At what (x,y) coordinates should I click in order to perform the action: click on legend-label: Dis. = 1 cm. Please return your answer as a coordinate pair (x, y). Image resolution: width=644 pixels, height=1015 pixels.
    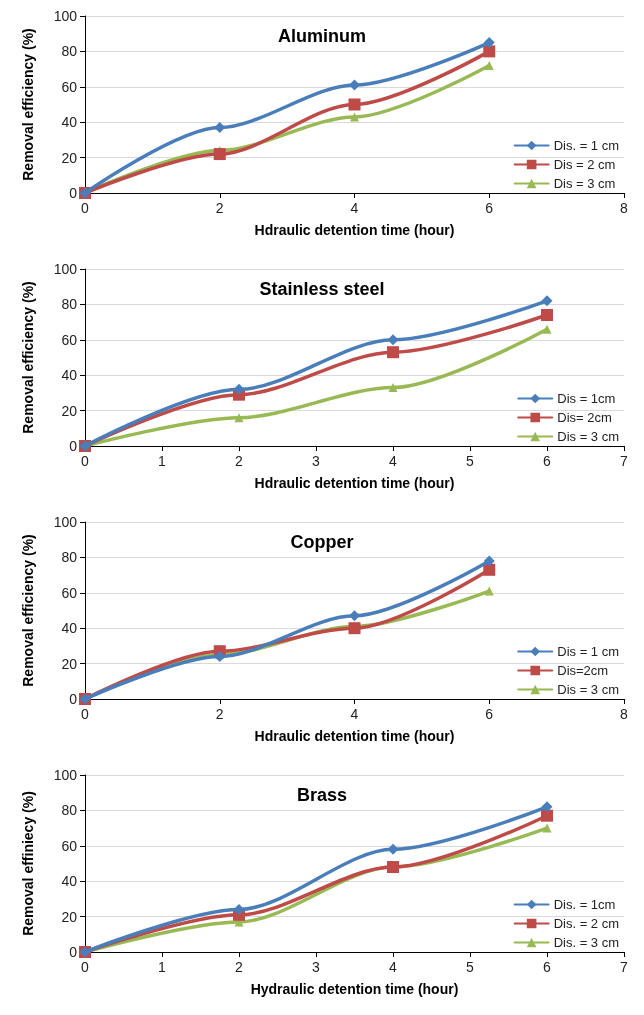
    Looking at the image, I should click on (586, 145).